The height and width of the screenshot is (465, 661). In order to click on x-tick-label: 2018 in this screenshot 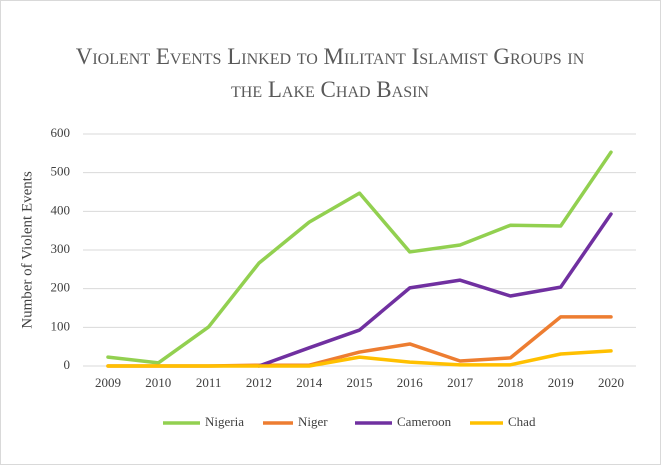, I will do `click(510, 382)`.